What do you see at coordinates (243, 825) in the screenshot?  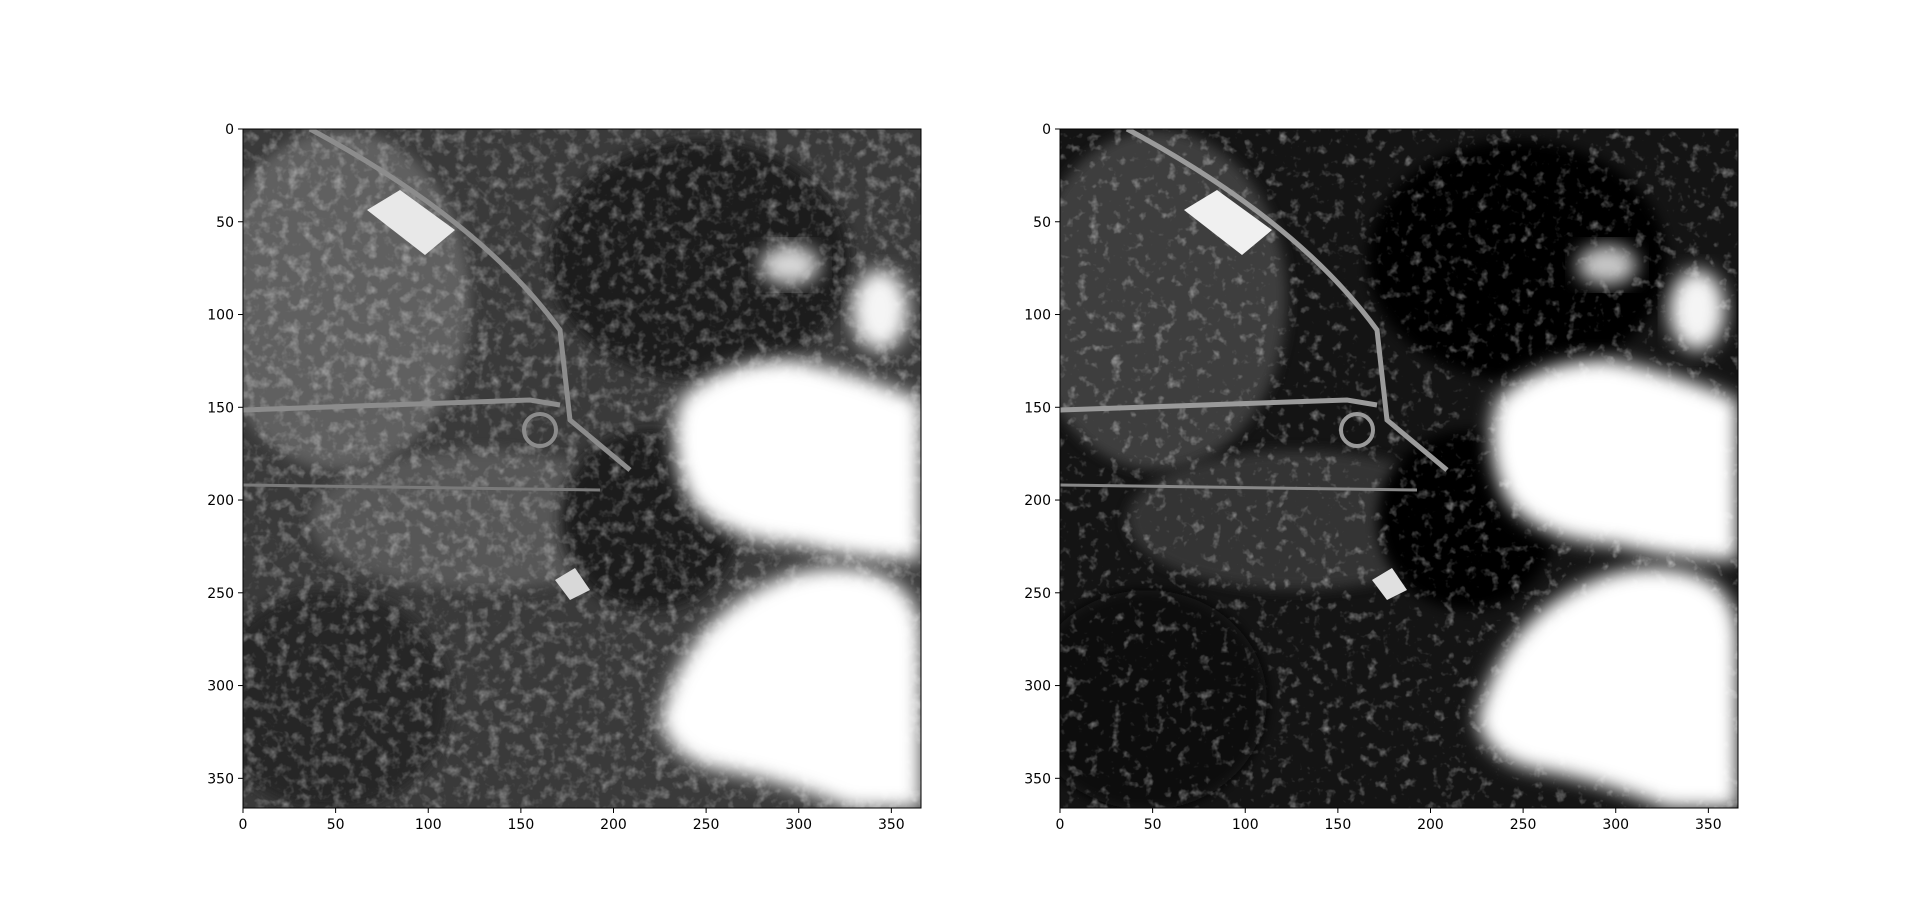 I see `left-x-tick-label: 0` at bounding box center [243, 825].